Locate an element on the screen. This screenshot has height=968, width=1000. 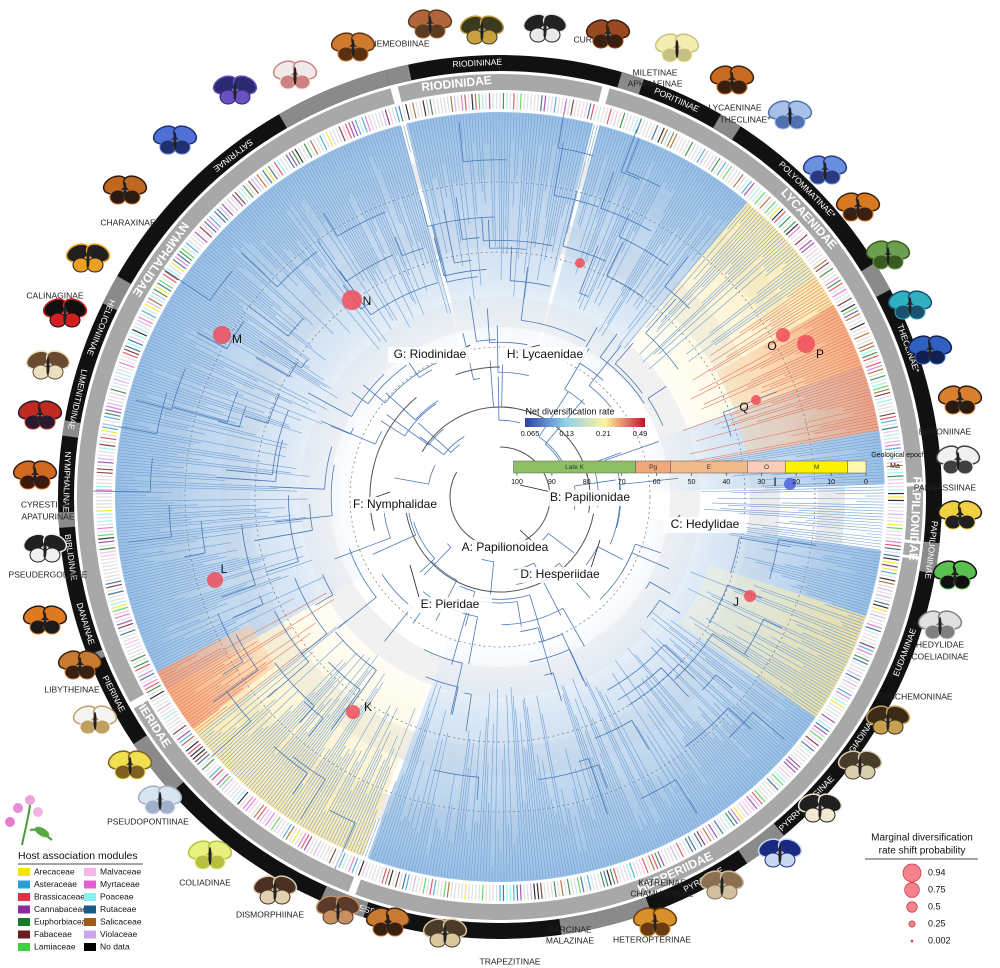
time-tick-label: 60 is located at coordinates (657, 482).